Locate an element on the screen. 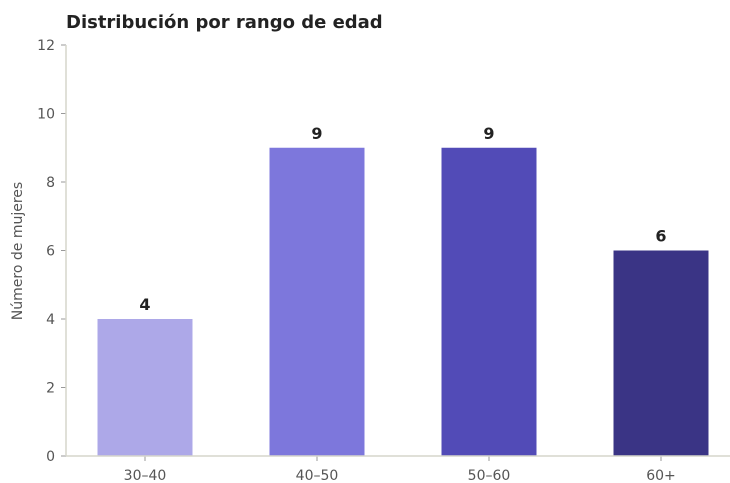 Image resolution: width=730 pixels, height=483 pixels. x-tick-label: 50–60 is located at coordinates (489, 475).